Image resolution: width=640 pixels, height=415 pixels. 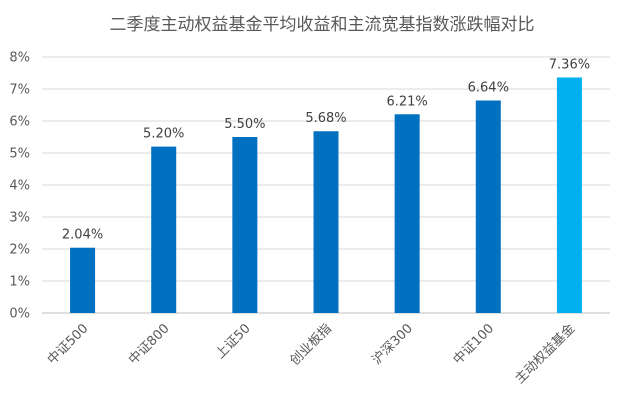 What do you see at coordinates (488, 88) in the screenshot?
I see `data-label: 6.64%` at bounding box center [488, 88].